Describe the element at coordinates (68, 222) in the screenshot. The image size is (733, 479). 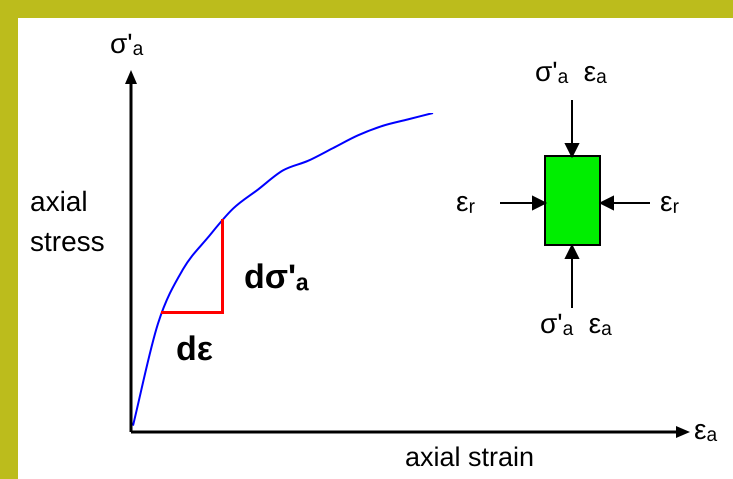
I see `y-axis-title: axial stress` at that location.